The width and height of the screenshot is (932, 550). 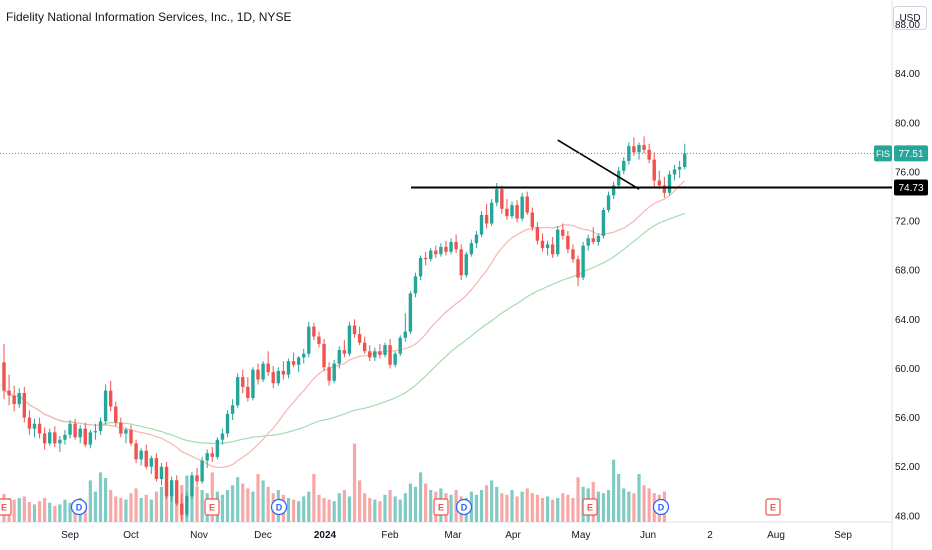 What do you see at coordinates (263, 535) in the screenshot?
I see `x-tick-label: Dec` at bounding box center [263, 535].